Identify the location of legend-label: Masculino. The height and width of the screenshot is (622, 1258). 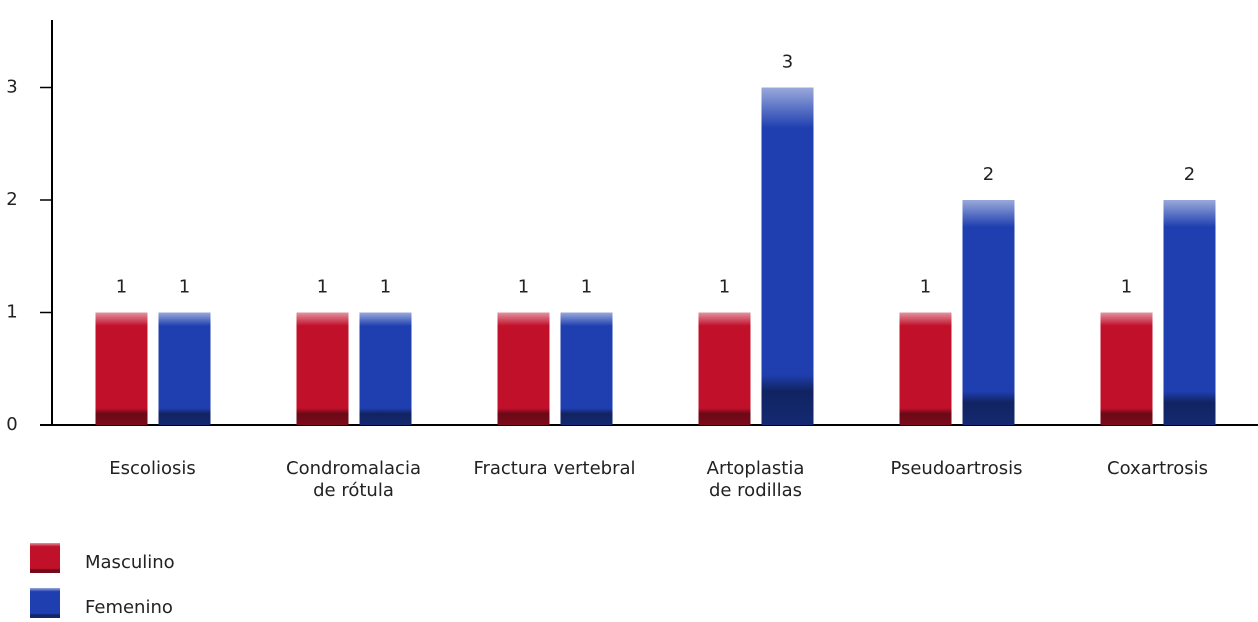
(130, 562).